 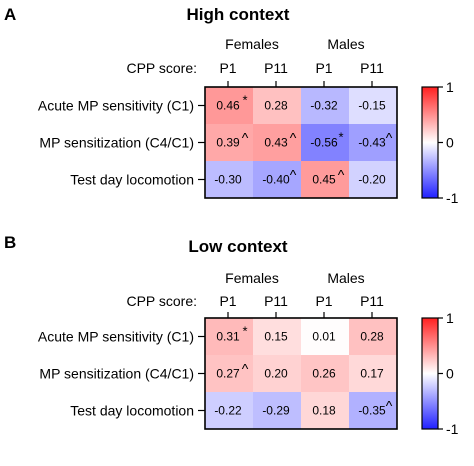 I want to click on cell-value: 0.01, so click(x=324, y=337).